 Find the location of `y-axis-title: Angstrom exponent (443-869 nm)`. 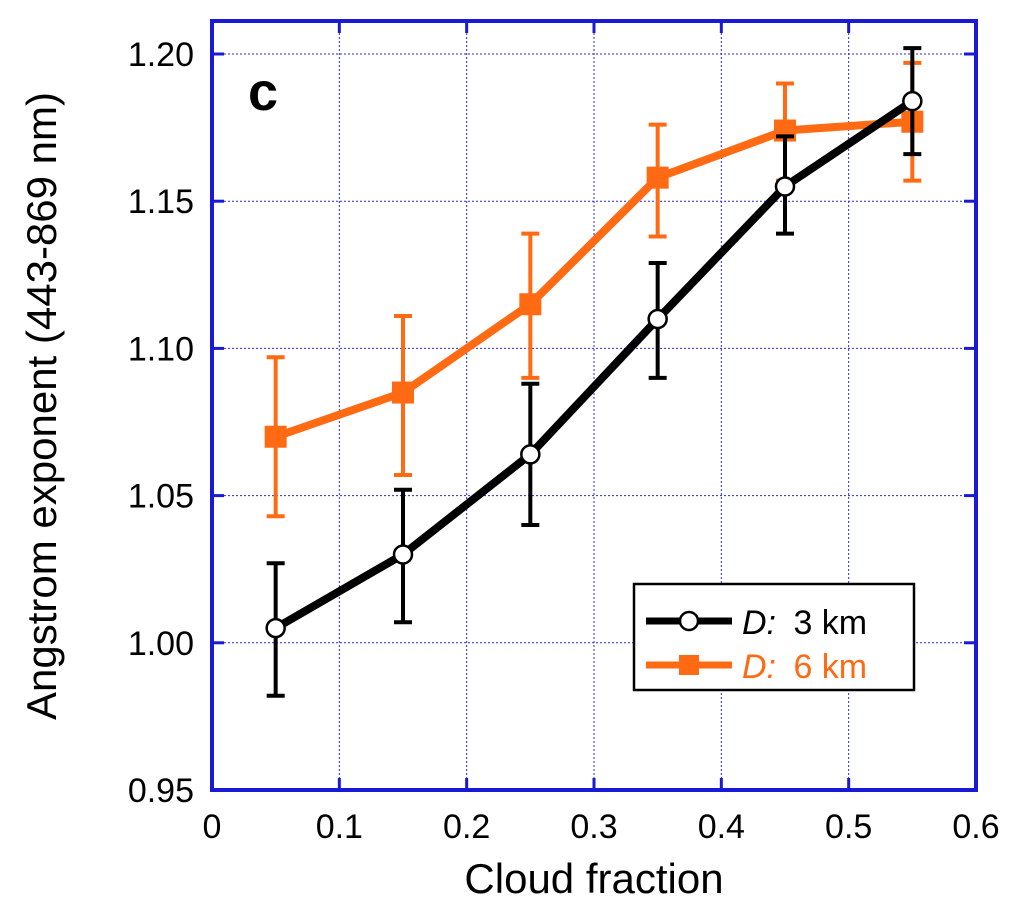

y-axis-title: Angstrom exponent (443-869 nm) is located at coordinates (41, 406).